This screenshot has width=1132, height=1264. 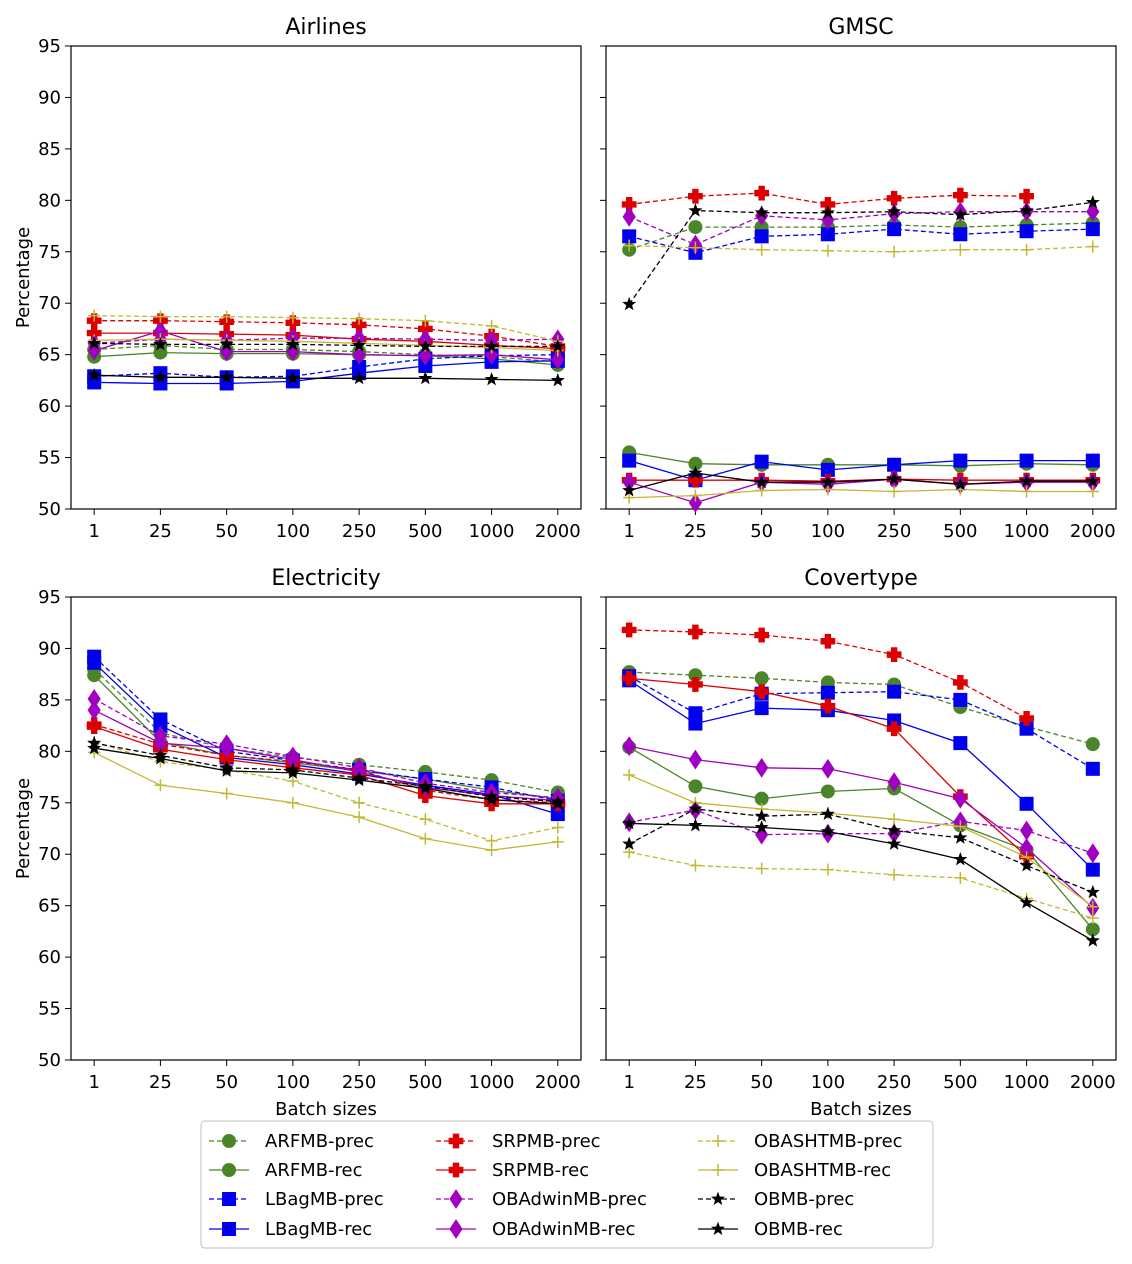 What do you see at coordinates (546, 1141) in the screenshot?
I see `legend-label: SRPMB-prec` at bounding box center [546, 1141].